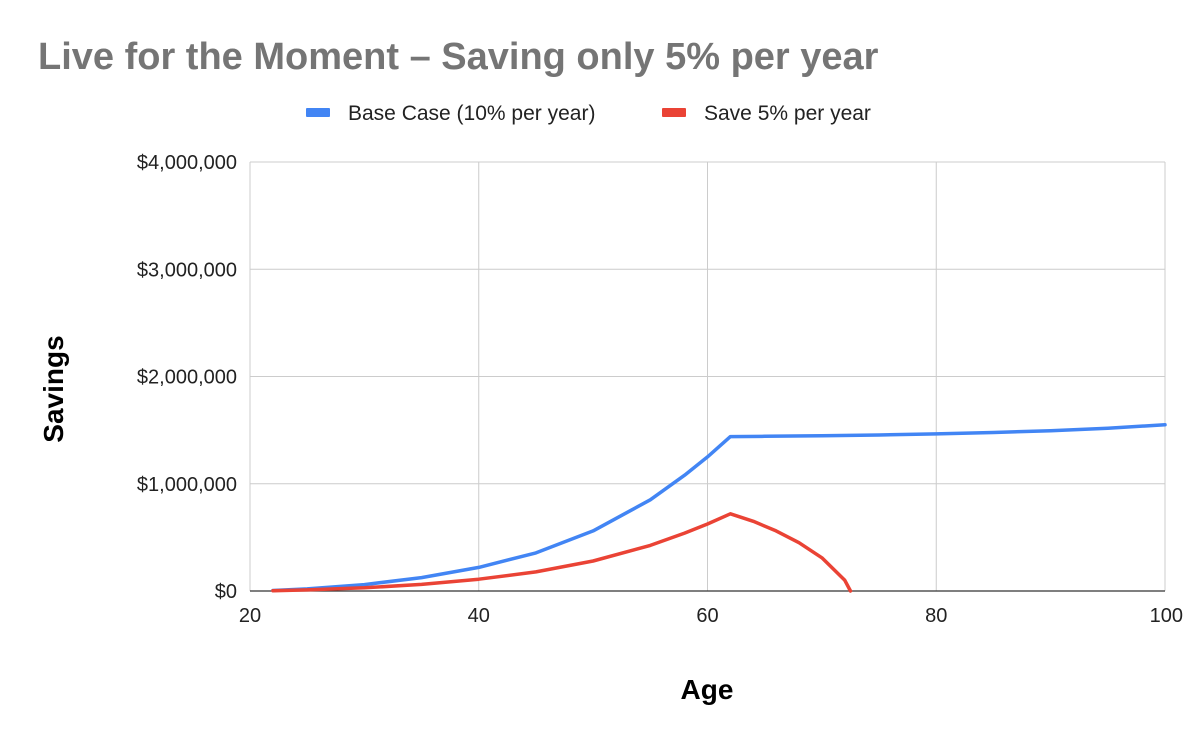 This screenshot has height=744, width=1202. Describe the element at coordinates (471, 113) in the screenshot. I see `legend-label-base-case: Base Case (10% per year)` at that location.